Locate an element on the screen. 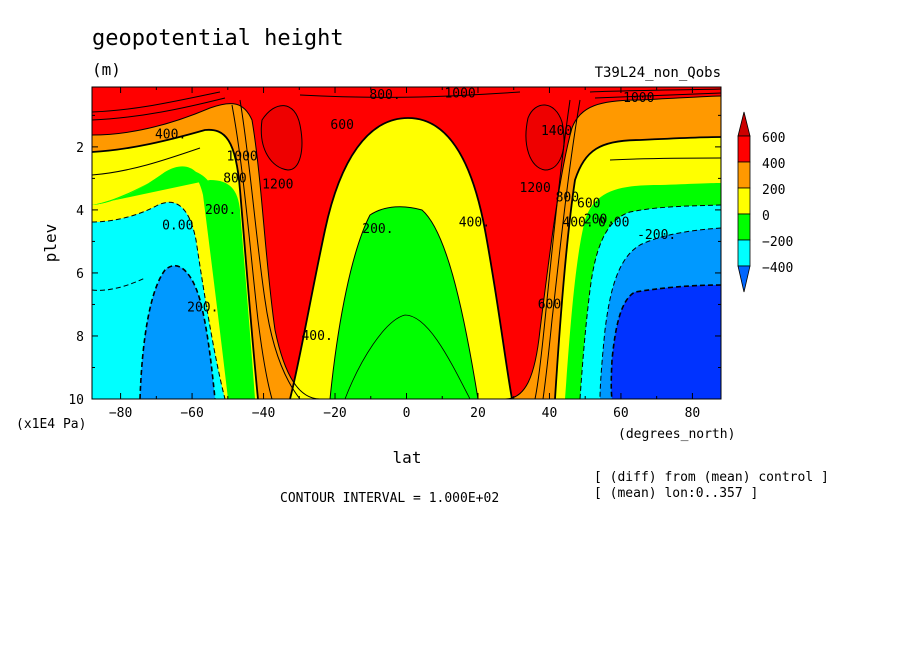  chart-units: (m) is located at coordinates (106, 69).